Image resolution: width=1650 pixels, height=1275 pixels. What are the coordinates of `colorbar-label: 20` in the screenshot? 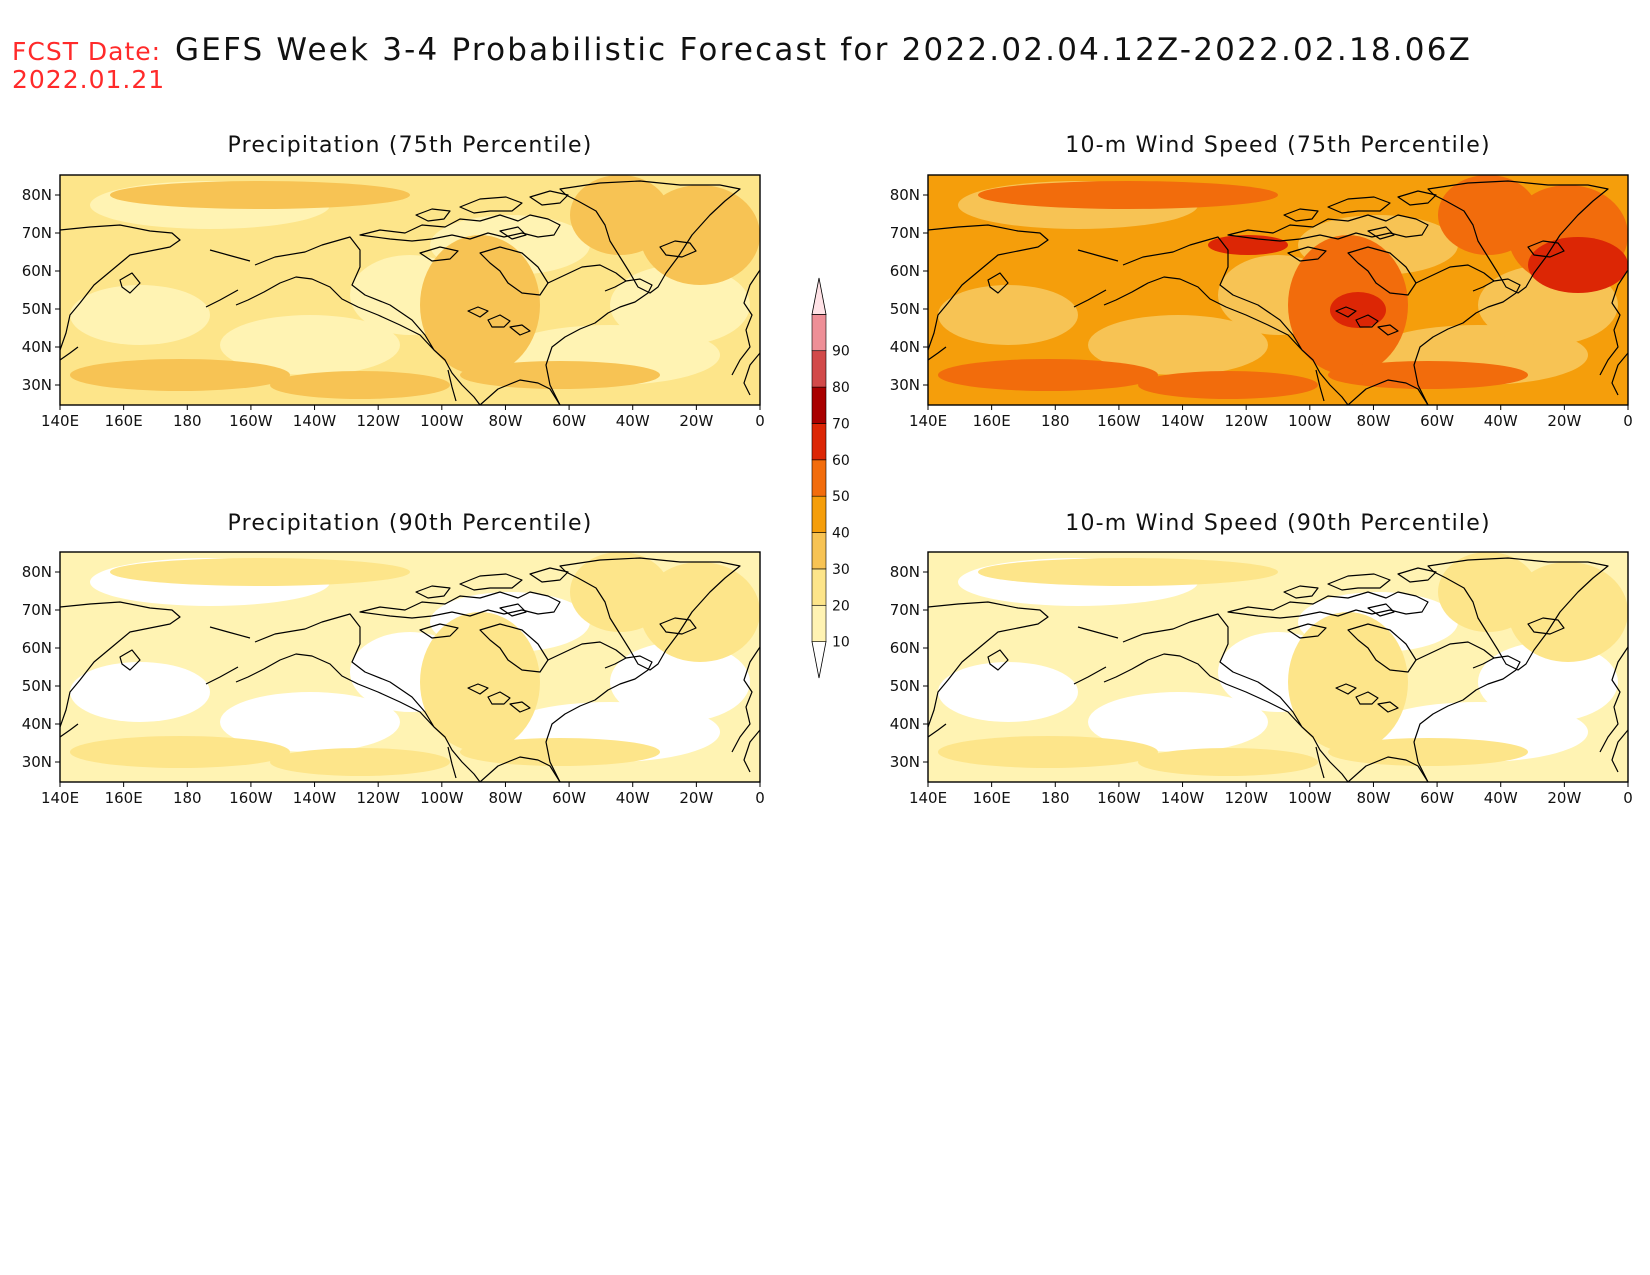 It's located at (841, 606).